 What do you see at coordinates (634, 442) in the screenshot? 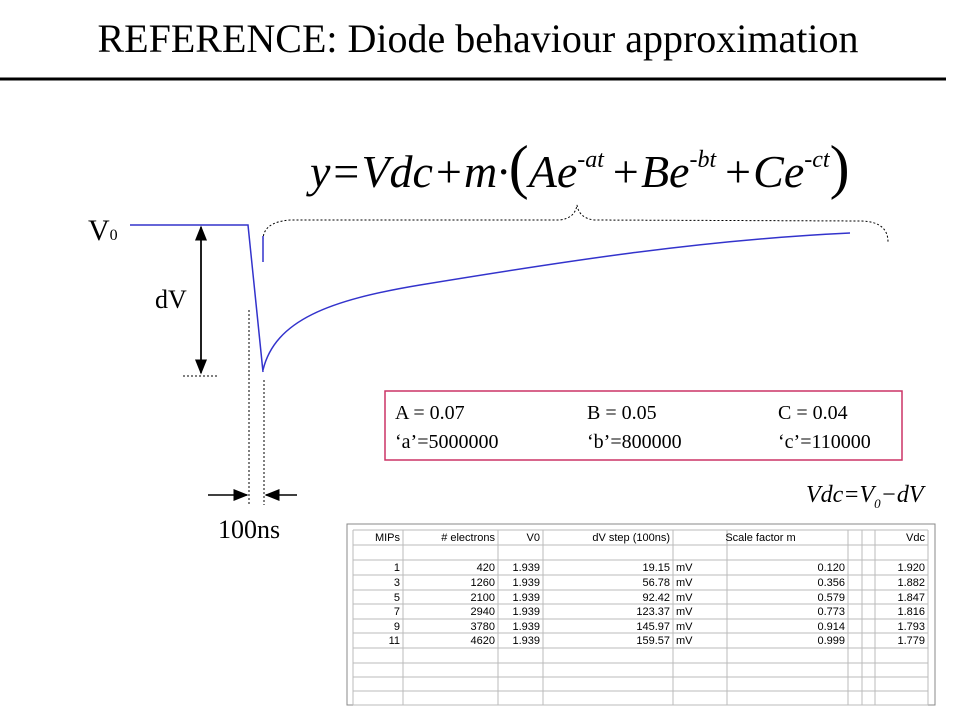
I see `parameter: ‘b’=800000` at bounding box center [634, 442].